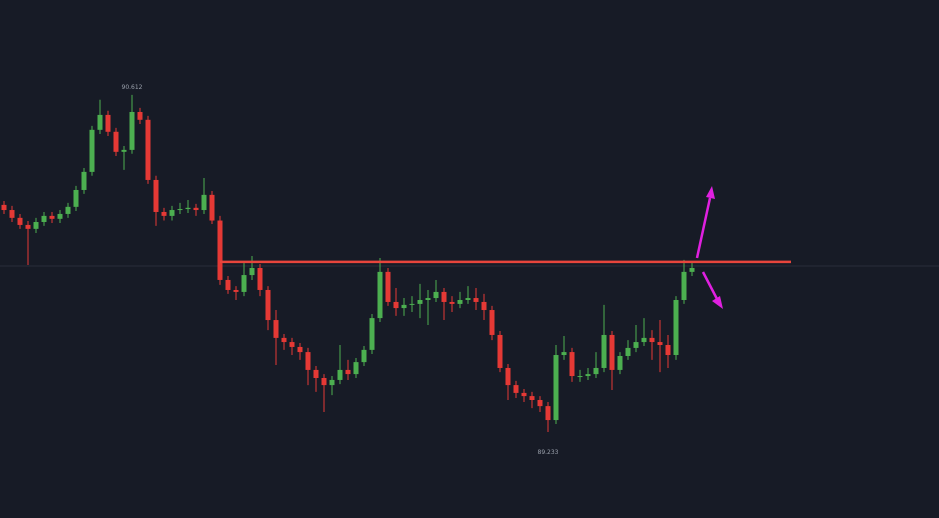  What do you see at coordinates (548, 452) in the screenshot?
I see `min-label: 89.233` at bounding box center [548, 452].